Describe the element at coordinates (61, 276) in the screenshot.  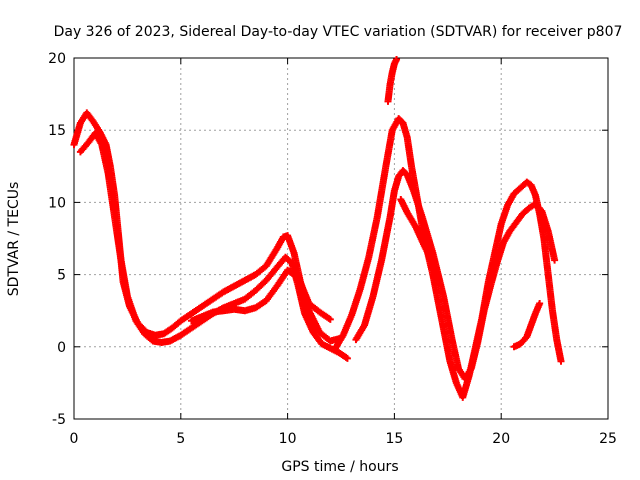
I see `y-tick-label: 5` at that location.